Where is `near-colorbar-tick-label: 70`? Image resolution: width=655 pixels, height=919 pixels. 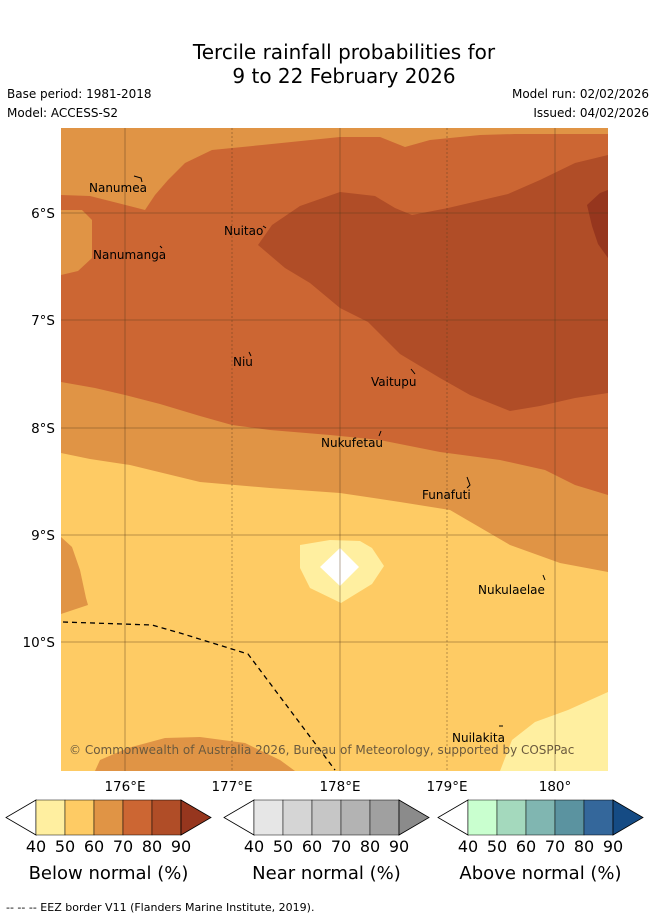
near-colorbar-tick-label: 70 is located at coordinates (341, 846).